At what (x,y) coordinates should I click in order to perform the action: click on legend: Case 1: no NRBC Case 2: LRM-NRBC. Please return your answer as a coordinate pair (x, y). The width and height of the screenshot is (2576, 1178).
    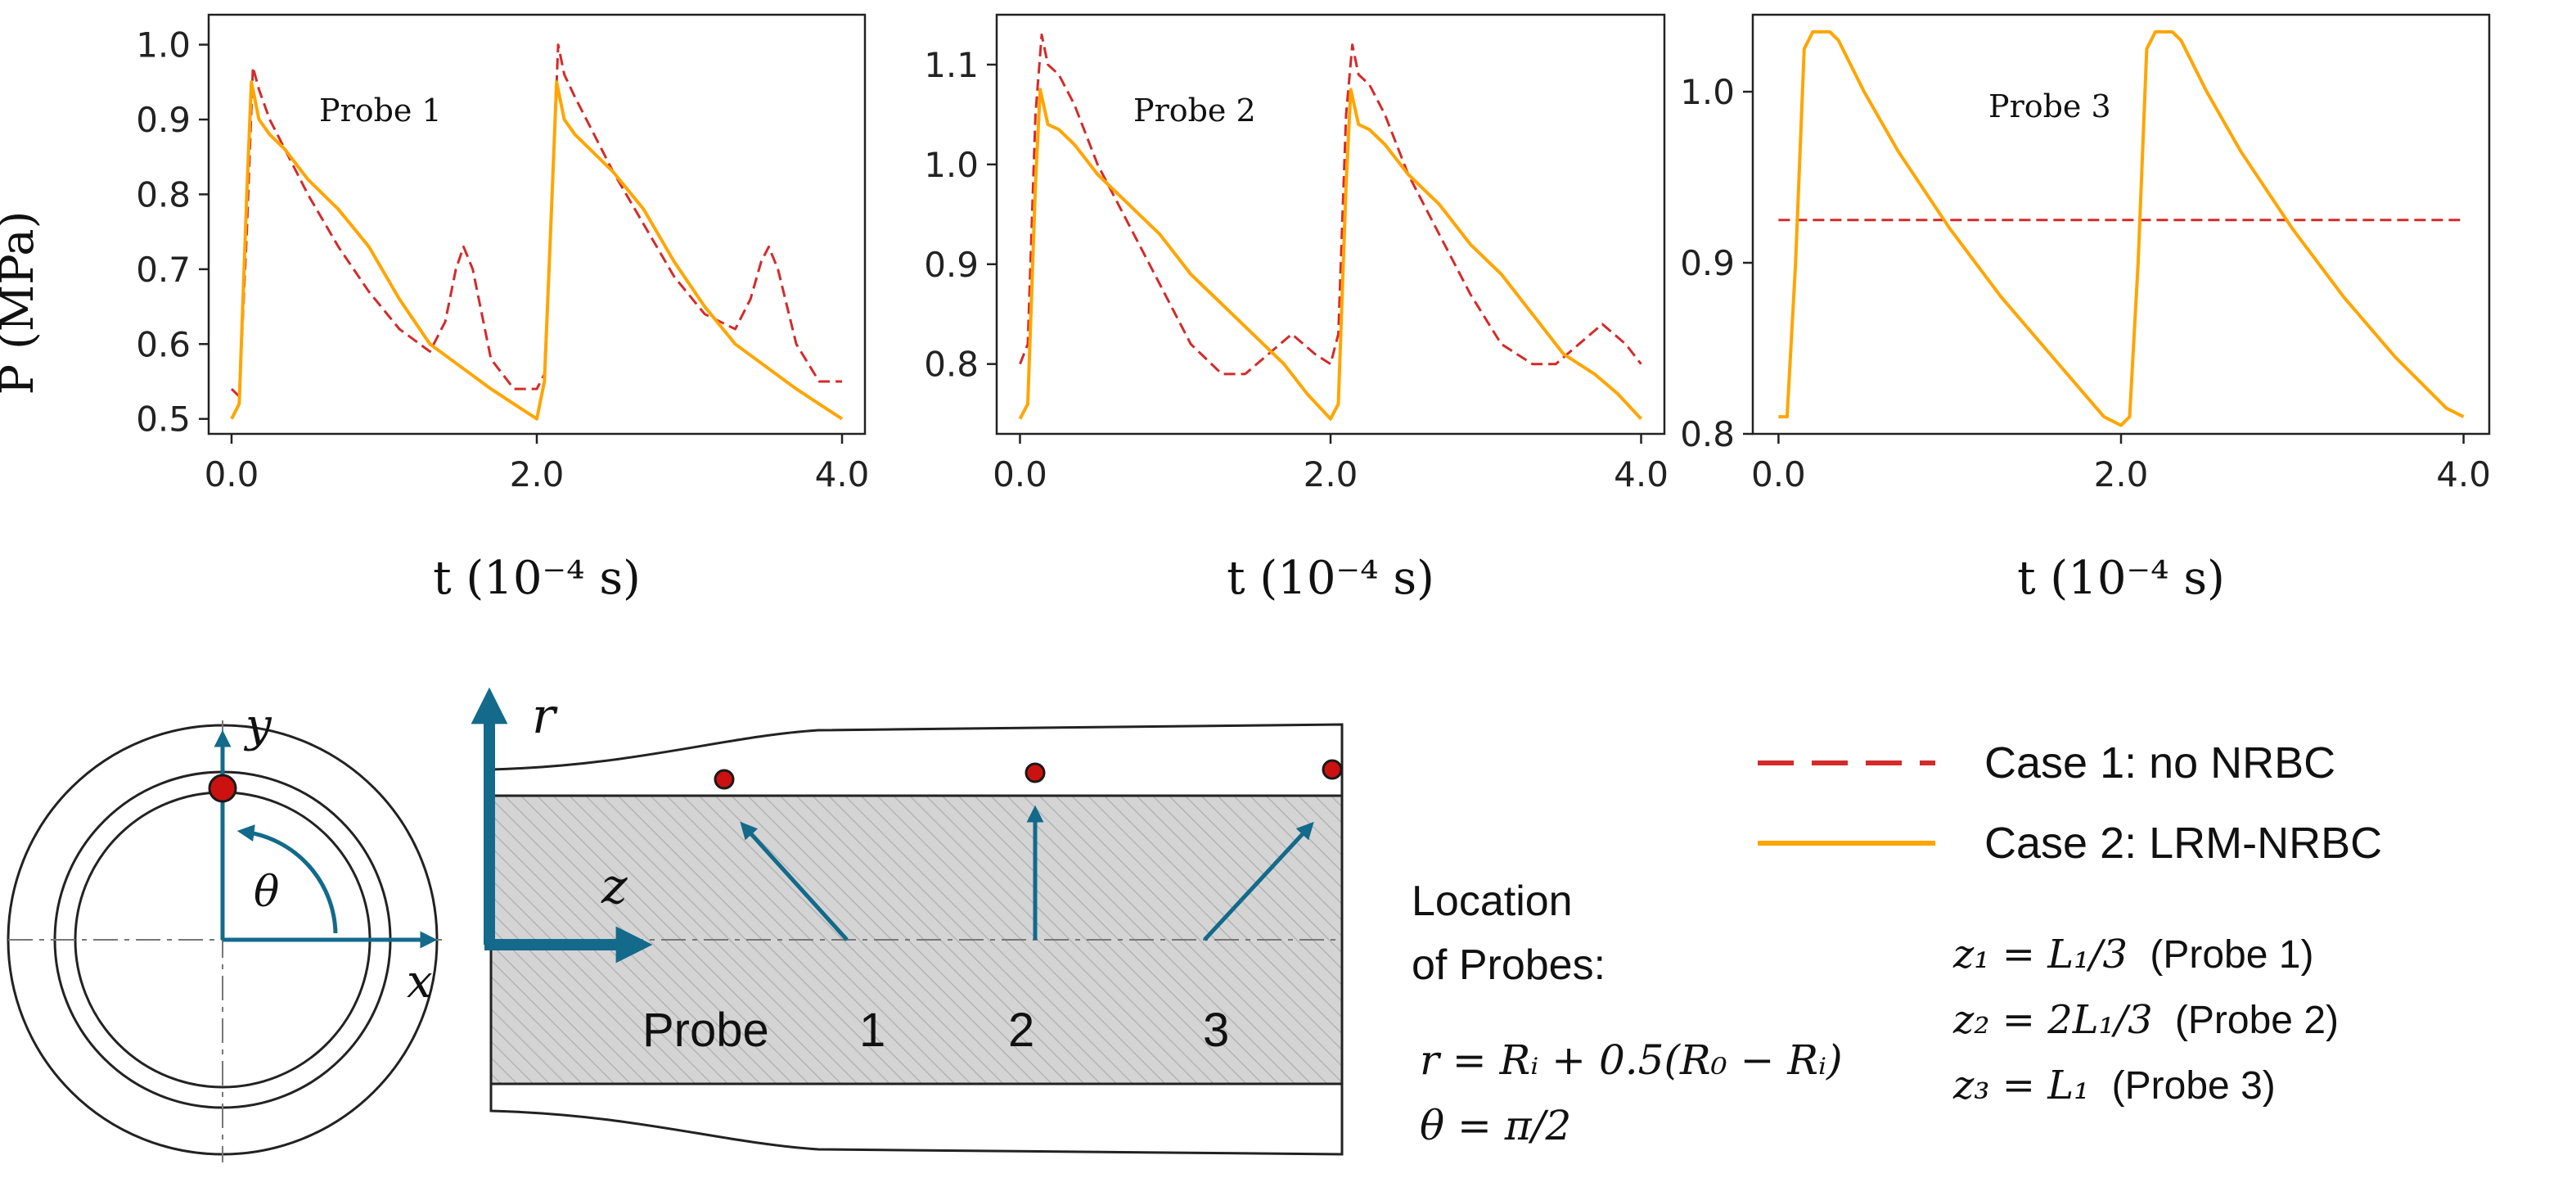
    Looking at the image, I should click on (2070, 803).